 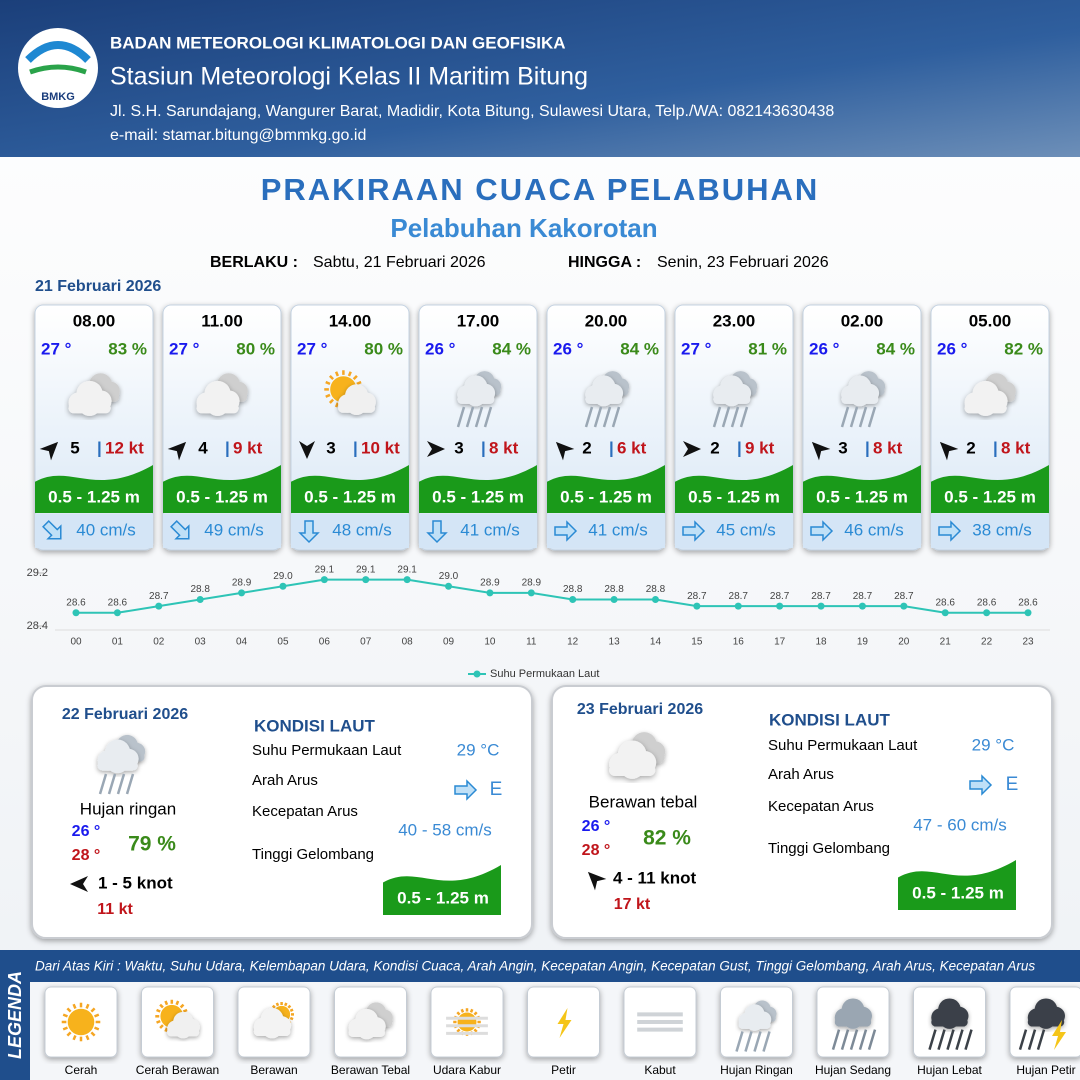 What do you see at coordinates (74, 447) in the screenshot?
I see `wind-speed: 5` at bounding box center [74, 447].